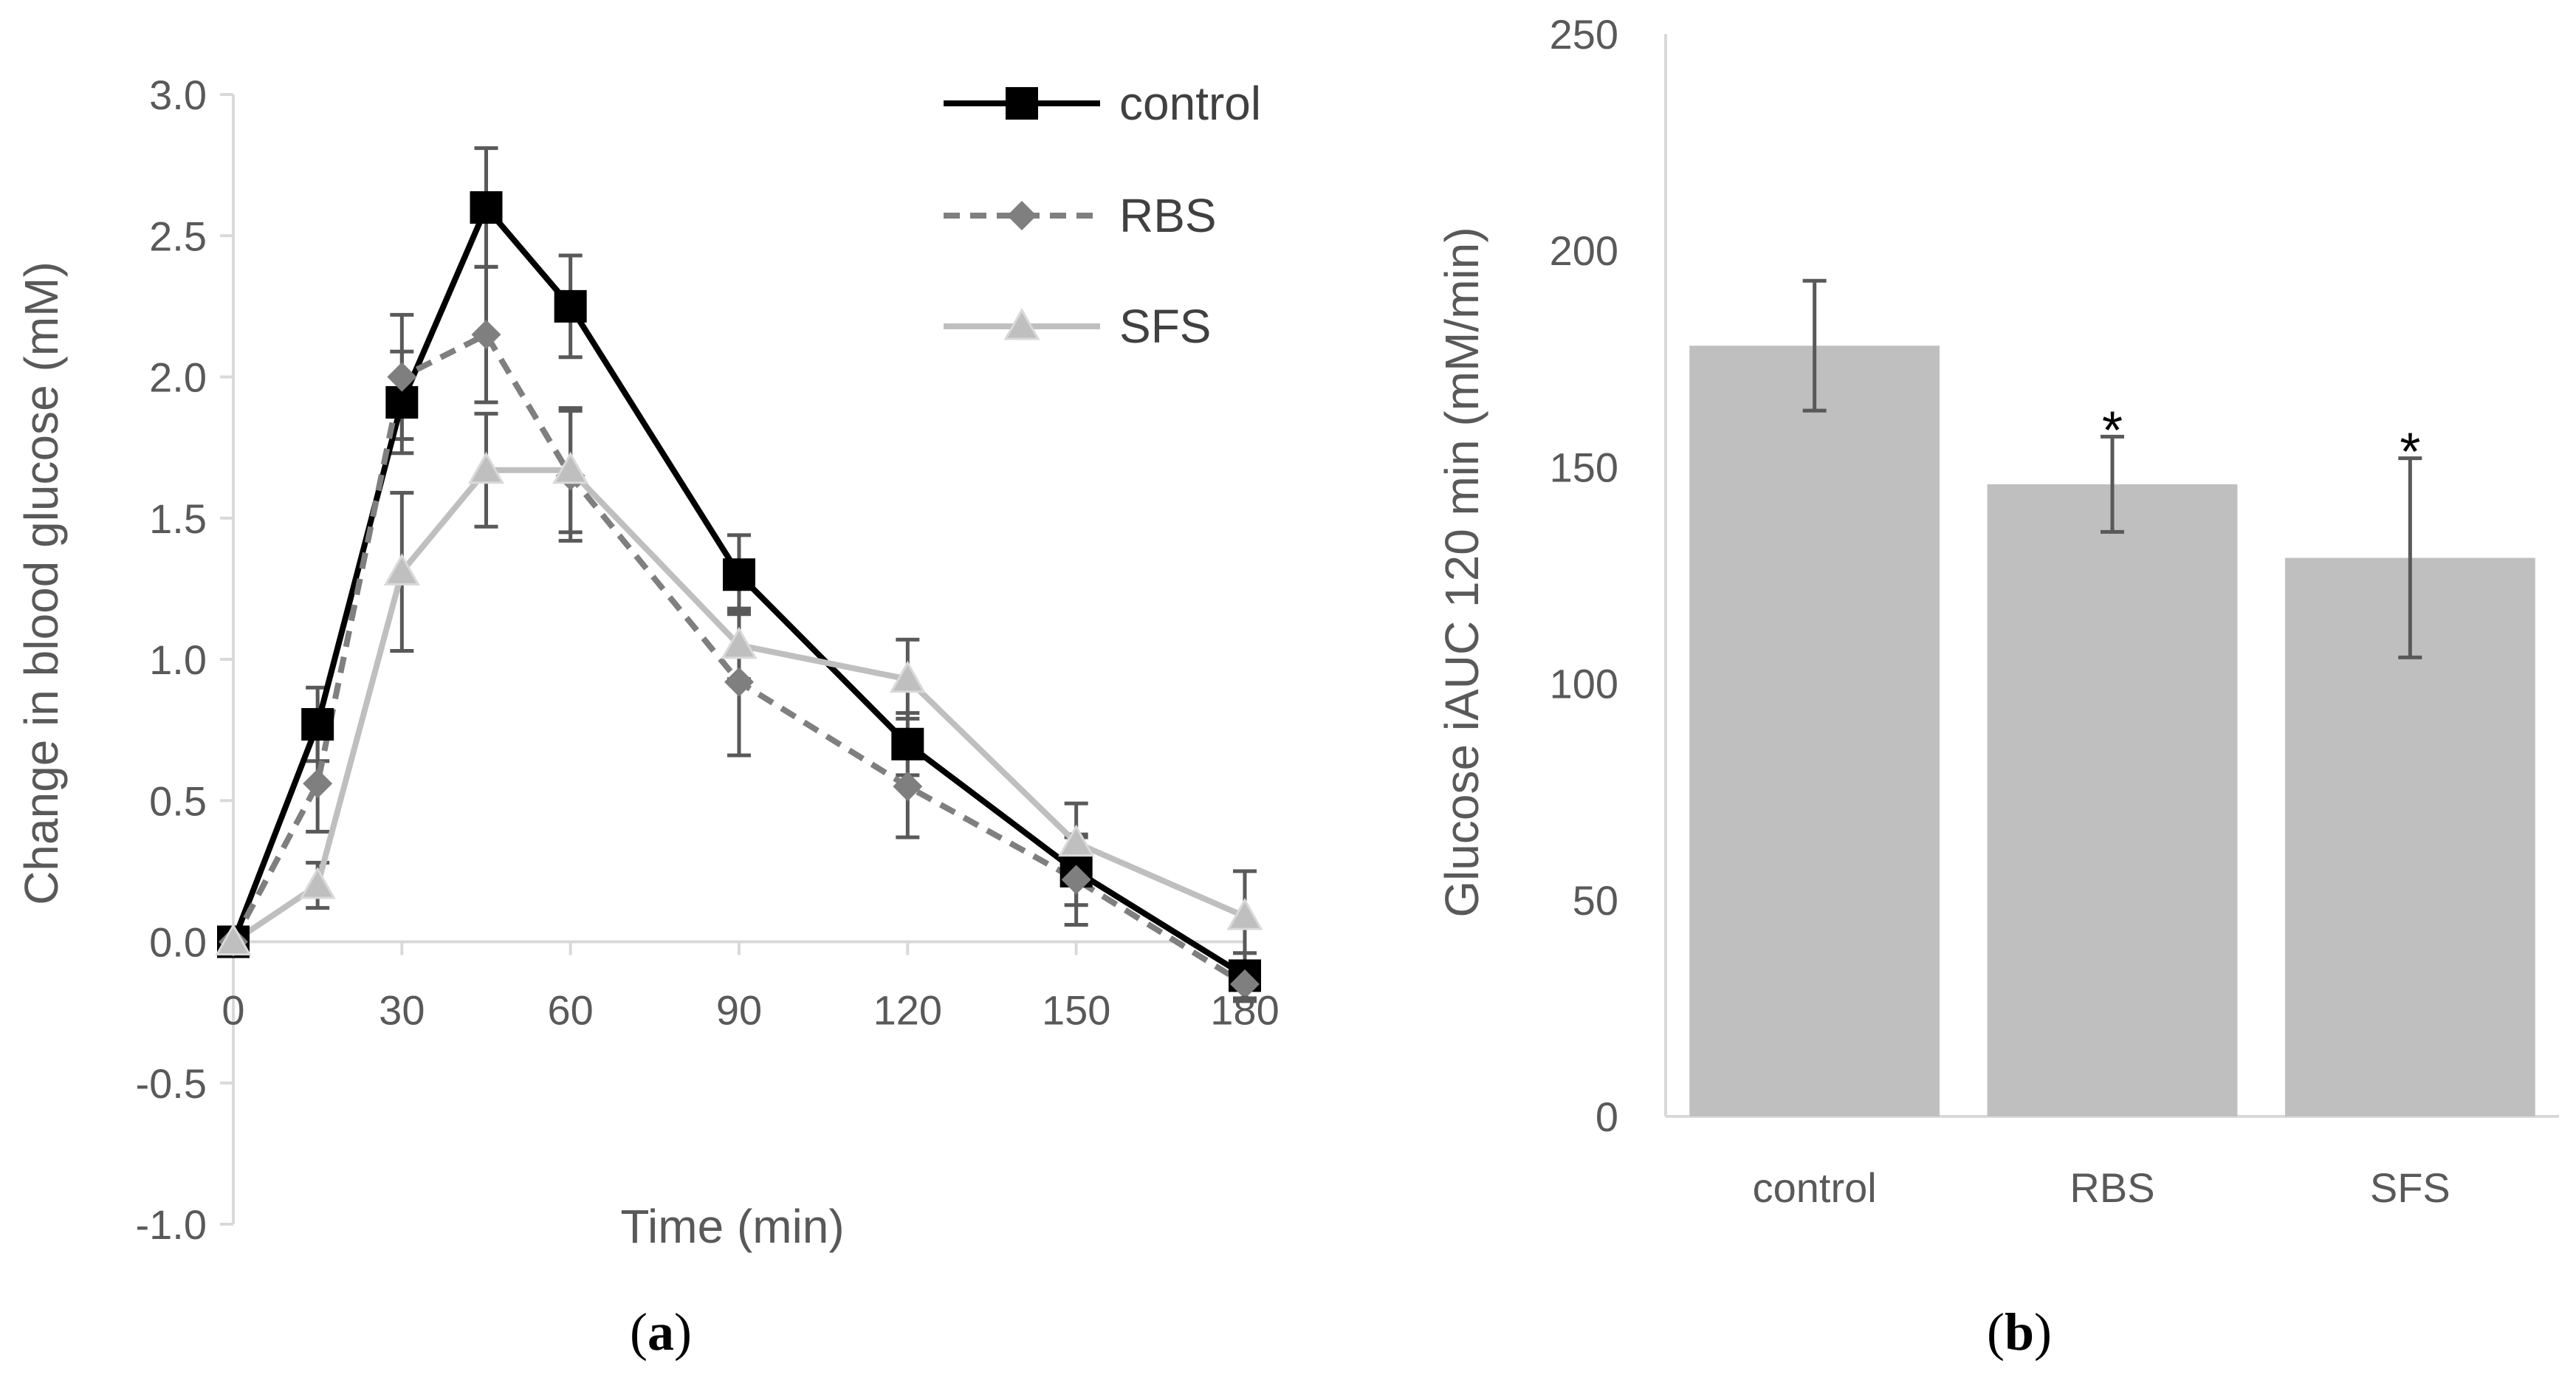  Describe the element at coordinates (1076, 1010) in the screenshot. I see `x-tick-label: 150` at that location.